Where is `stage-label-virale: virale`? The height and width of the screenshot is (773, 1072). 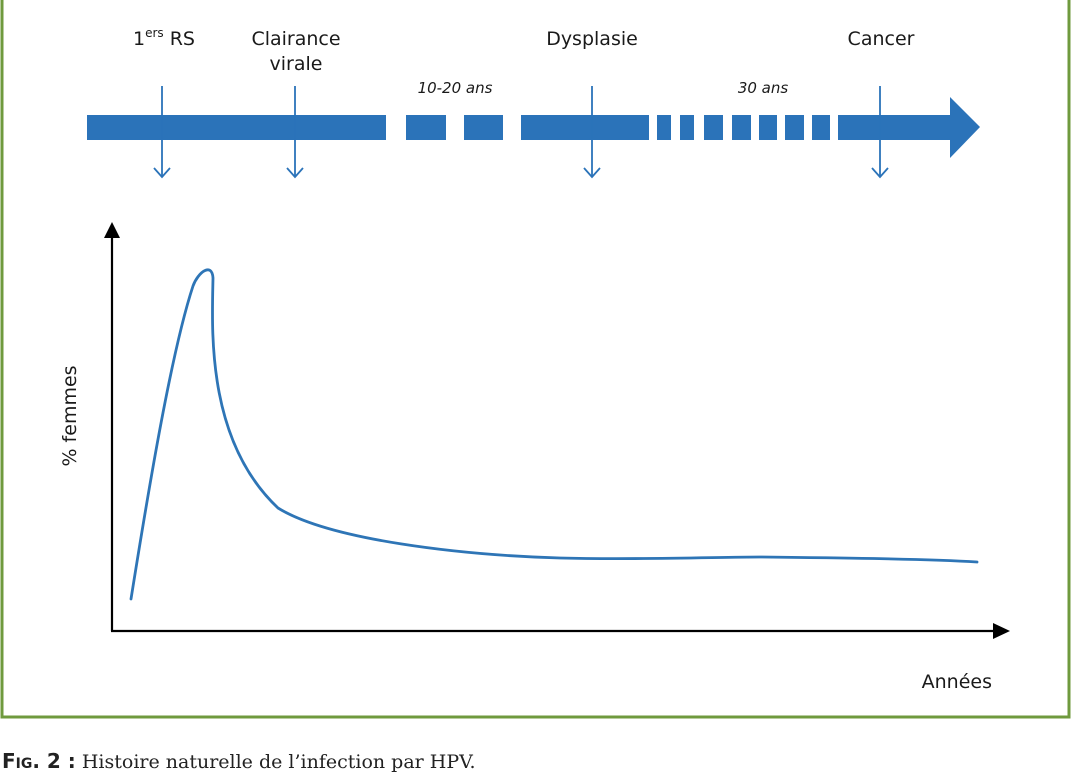 stage-label-virale: virale is located at coordinates (296, 64).